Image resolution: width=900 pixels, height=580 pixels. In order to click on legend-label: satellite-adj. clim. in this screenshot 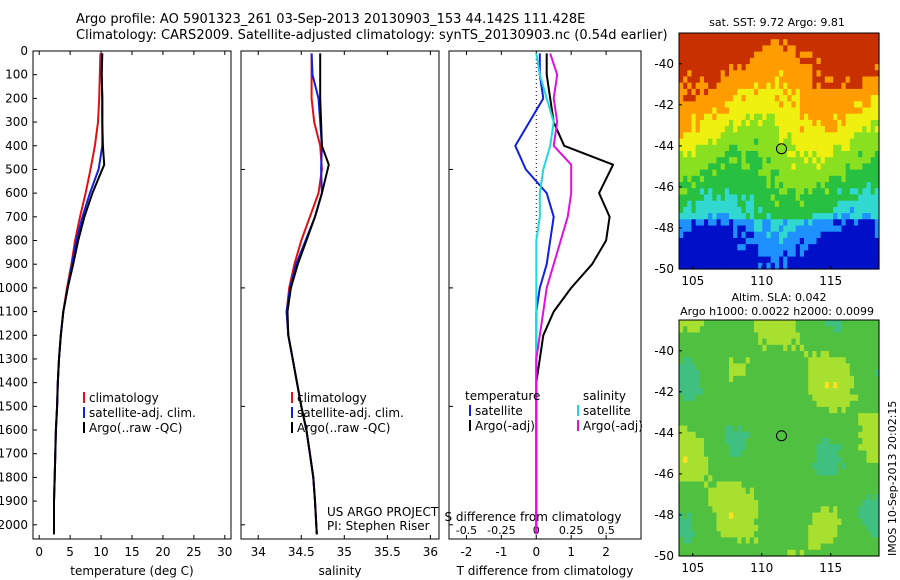, I will do `click(350, 413)`.